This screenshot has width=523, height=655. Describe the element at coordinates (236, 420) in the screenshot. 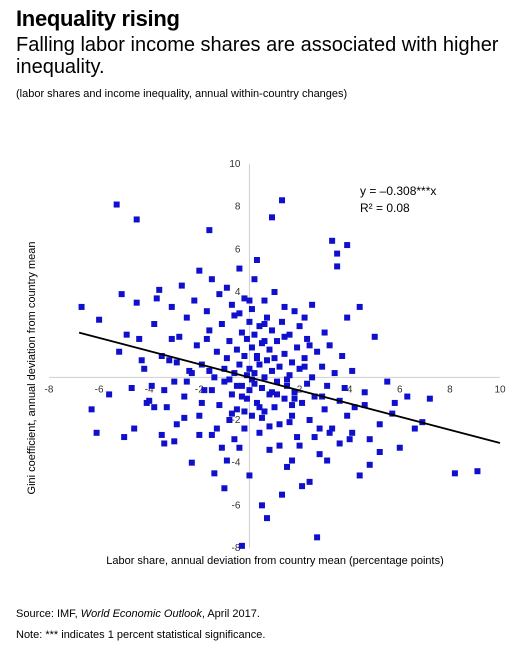

I see `y-tick-label: -2` at that location.